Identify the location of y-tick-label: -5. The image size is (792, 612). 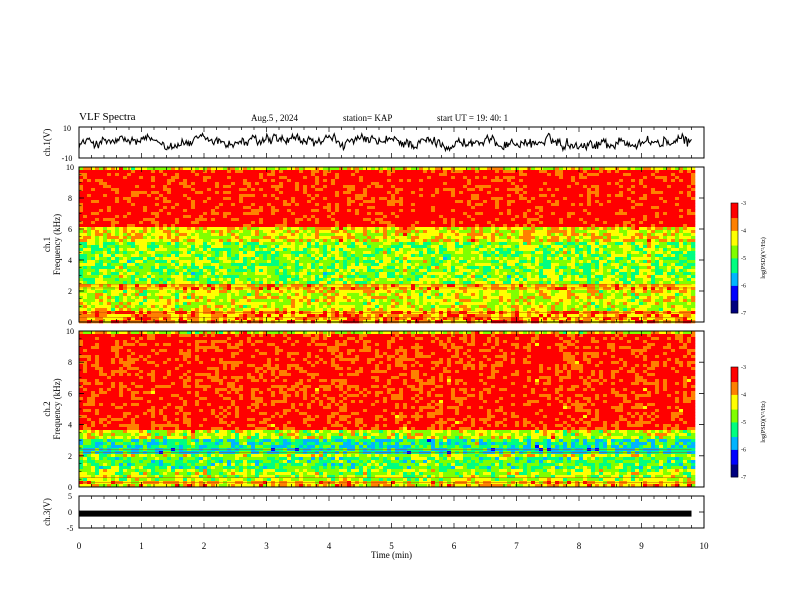
(70, 528).